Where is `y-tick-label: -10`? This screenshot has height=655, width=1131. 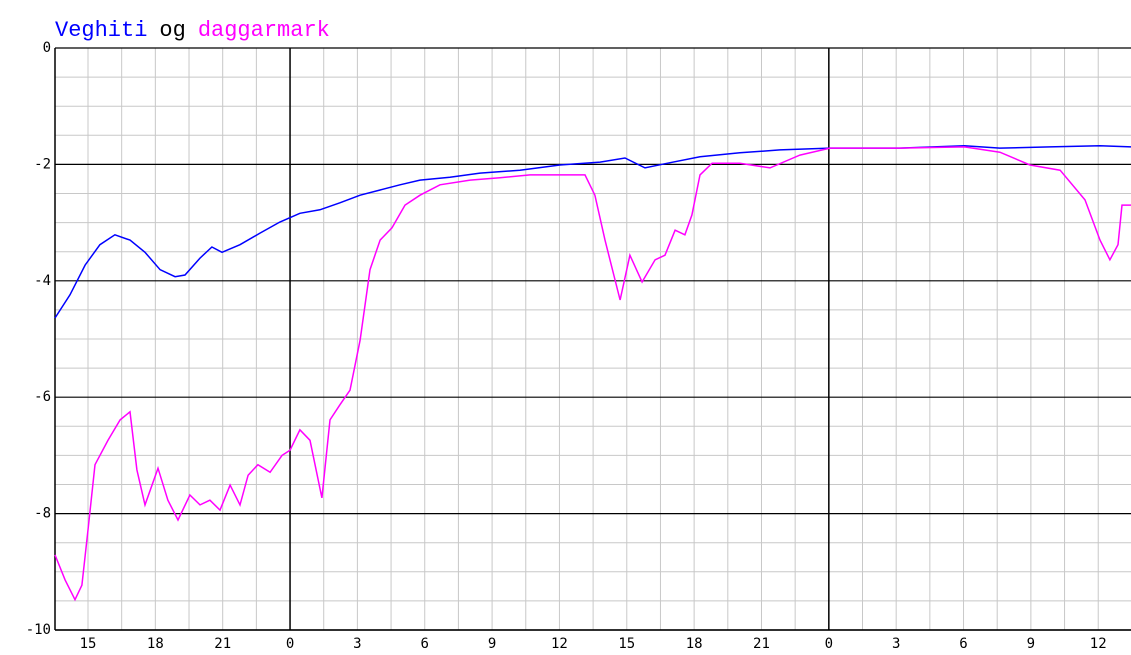 y-tick-label: -10 is located at coordinates (38, 630).